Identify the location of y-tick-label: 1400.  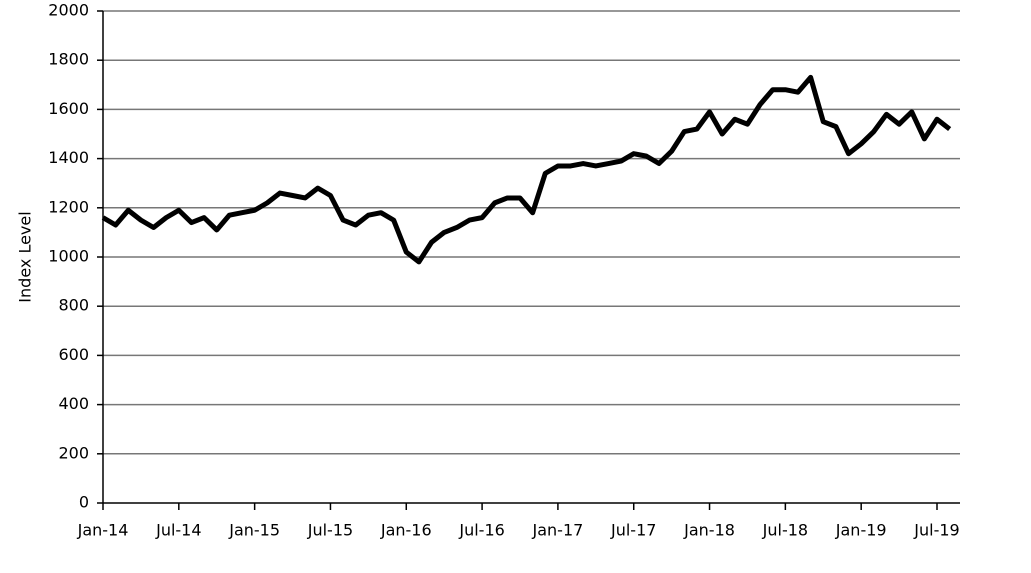
(68, 157).